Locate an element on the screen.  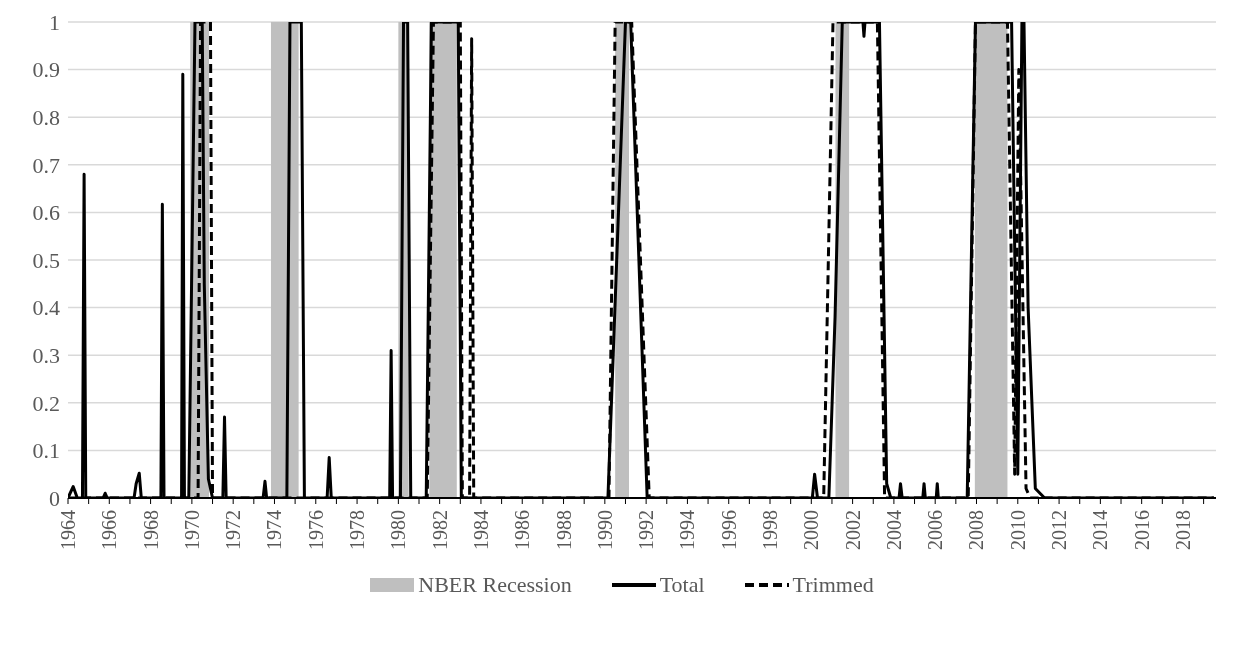
x-tick-label: 1980 is located at coordinates (398, 530).